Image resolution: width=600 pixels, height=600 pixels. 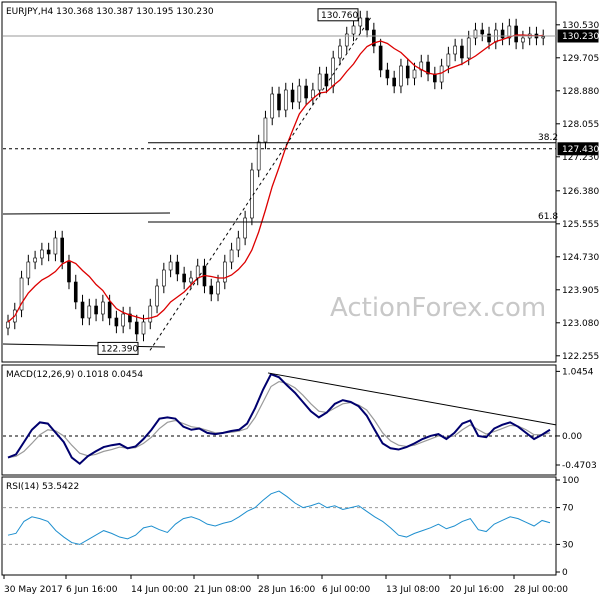 I want to click on macd-trend-line, so click(x=412, y=399).